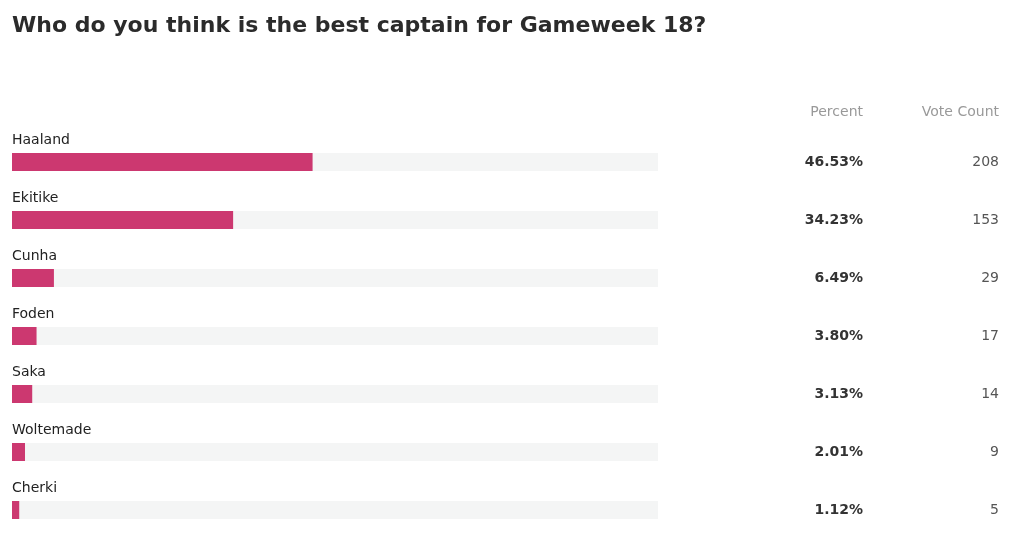 This screenshot has width=1024, height=539. What do you see at coordinates (35, 487) in the screenshot?
I see `y-tick-label: Cherki` at bounding box center [35, 487].